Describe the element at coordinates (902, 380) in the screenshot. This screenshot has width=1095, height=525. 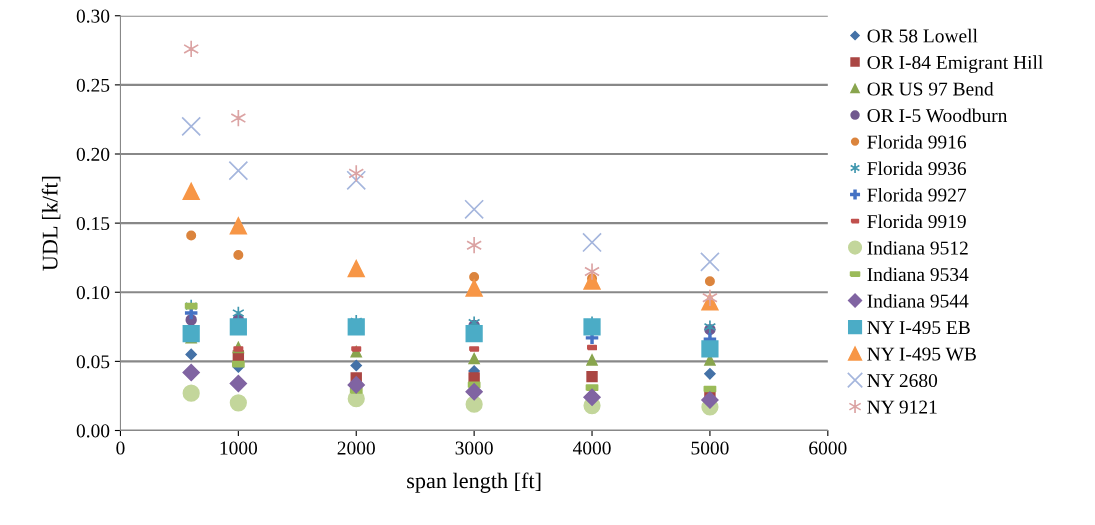
I see `legend-label: NY 2680` at that location.